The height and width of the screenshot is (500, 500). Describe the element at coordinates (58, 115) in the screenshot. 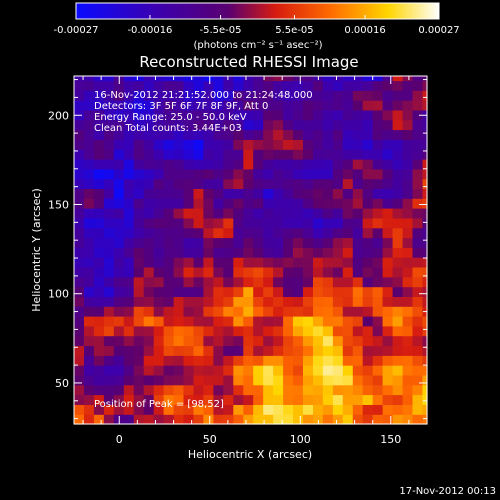

I see `y-tick-label: 200` at that location.